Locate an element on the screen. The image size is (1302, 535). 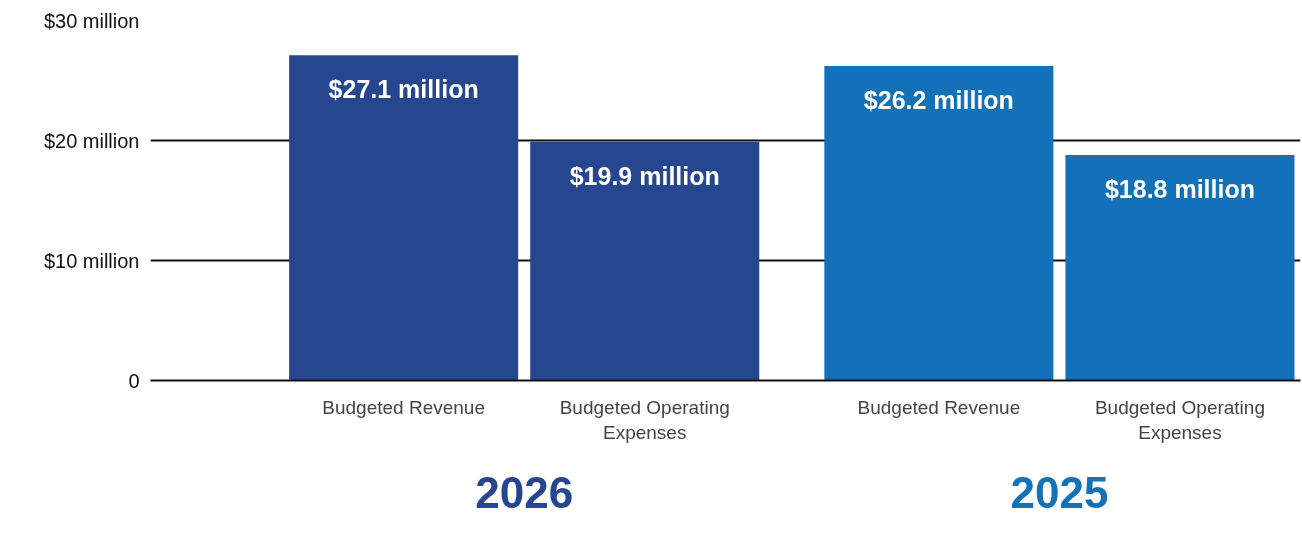
data-label: $26.2 million is located at coordinates (938, 100).